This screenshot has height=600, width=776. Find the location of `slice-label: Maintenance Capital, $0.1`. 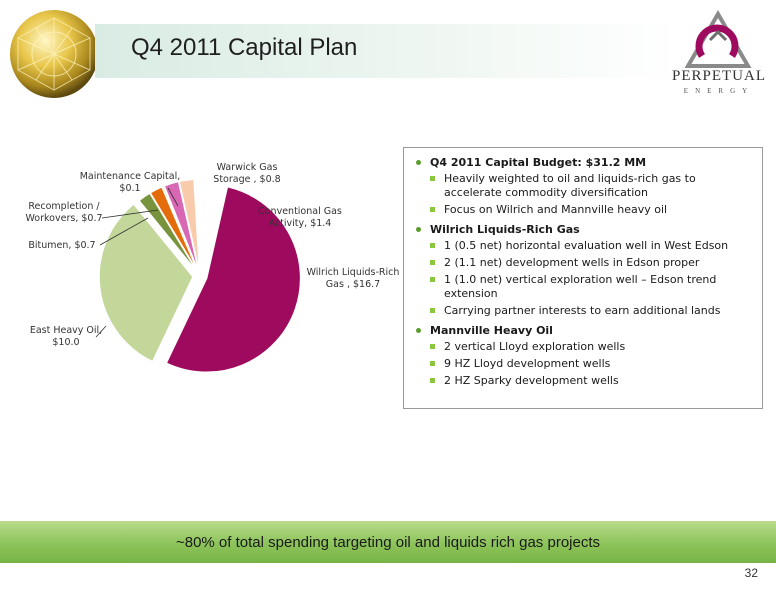

slice-label: Maintenance Capital, $0.1 is located at coordinates (130, 182).